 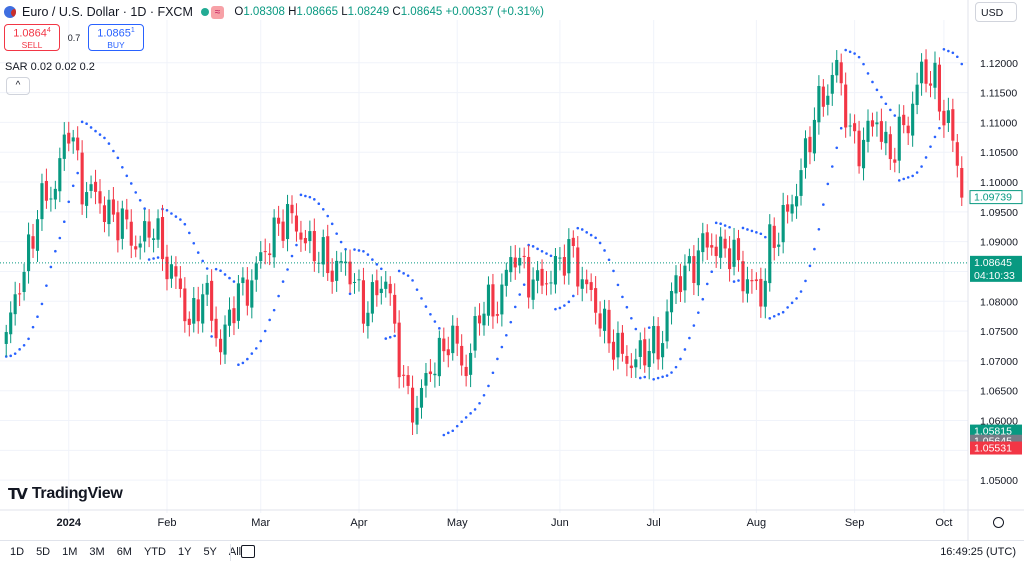 I want to click on range-1m: 1M, so click(x=70, y=552).